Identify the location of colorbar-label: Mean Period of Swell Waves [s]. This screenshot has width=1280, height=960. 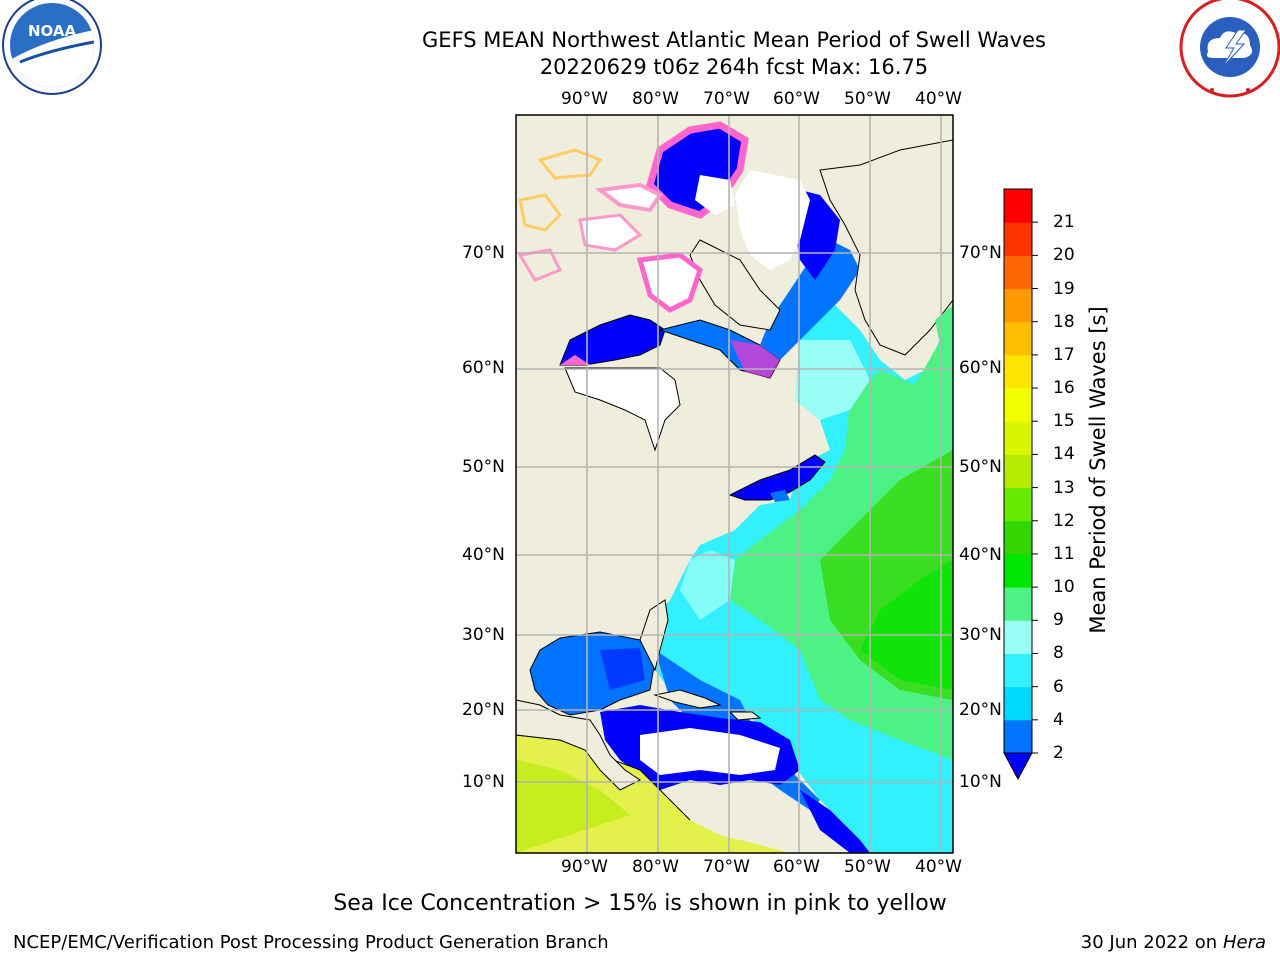
(1098, 470).